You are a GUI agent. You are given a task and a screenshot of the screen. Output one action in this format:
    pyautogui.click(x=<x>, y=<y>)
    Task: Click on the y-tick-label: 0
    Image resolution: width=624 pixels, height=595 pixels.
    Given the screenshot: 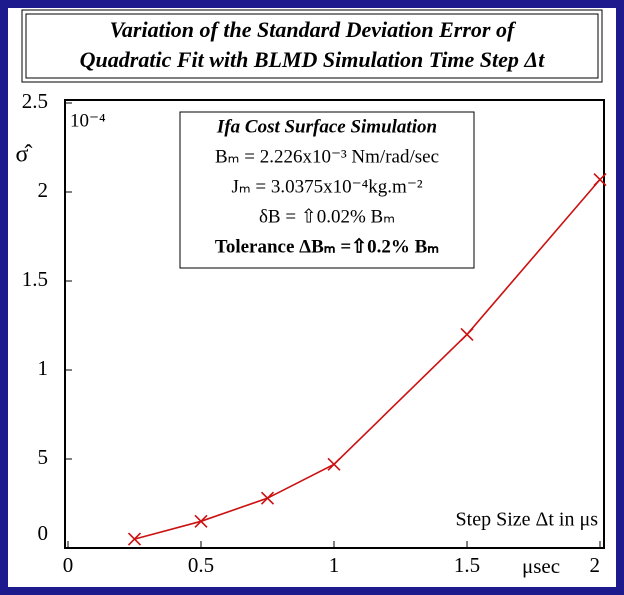 What is the action you would take?
    pyautogui.click(x=43, y=533)
    